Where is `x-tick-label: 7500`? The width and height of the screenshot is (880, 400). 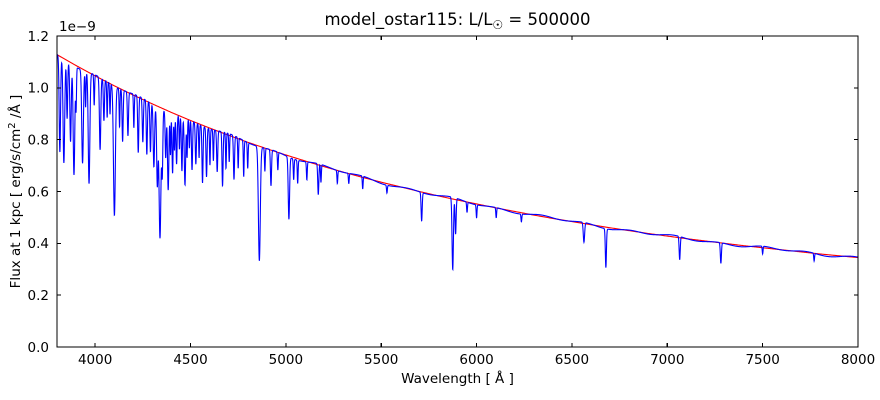 x-tick-label: 7500 is located at coordinates (762, 360).